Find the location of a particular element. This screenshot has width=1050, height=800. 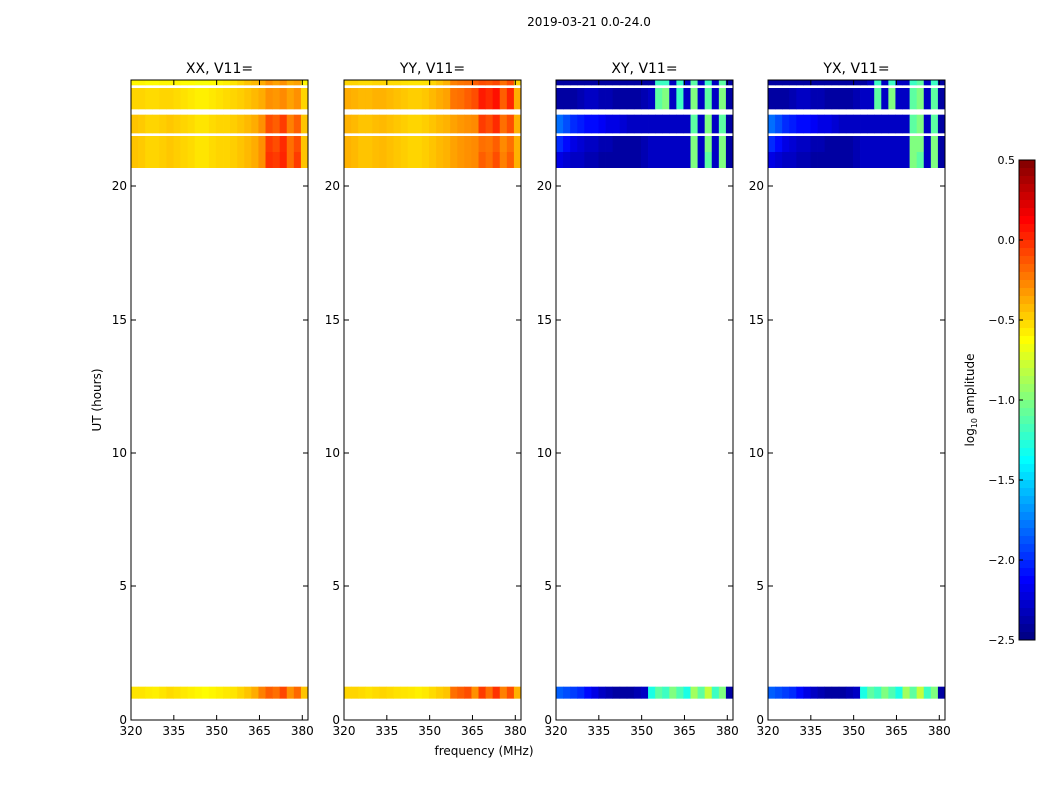

panel-frame is located at coordinates (219, 400).